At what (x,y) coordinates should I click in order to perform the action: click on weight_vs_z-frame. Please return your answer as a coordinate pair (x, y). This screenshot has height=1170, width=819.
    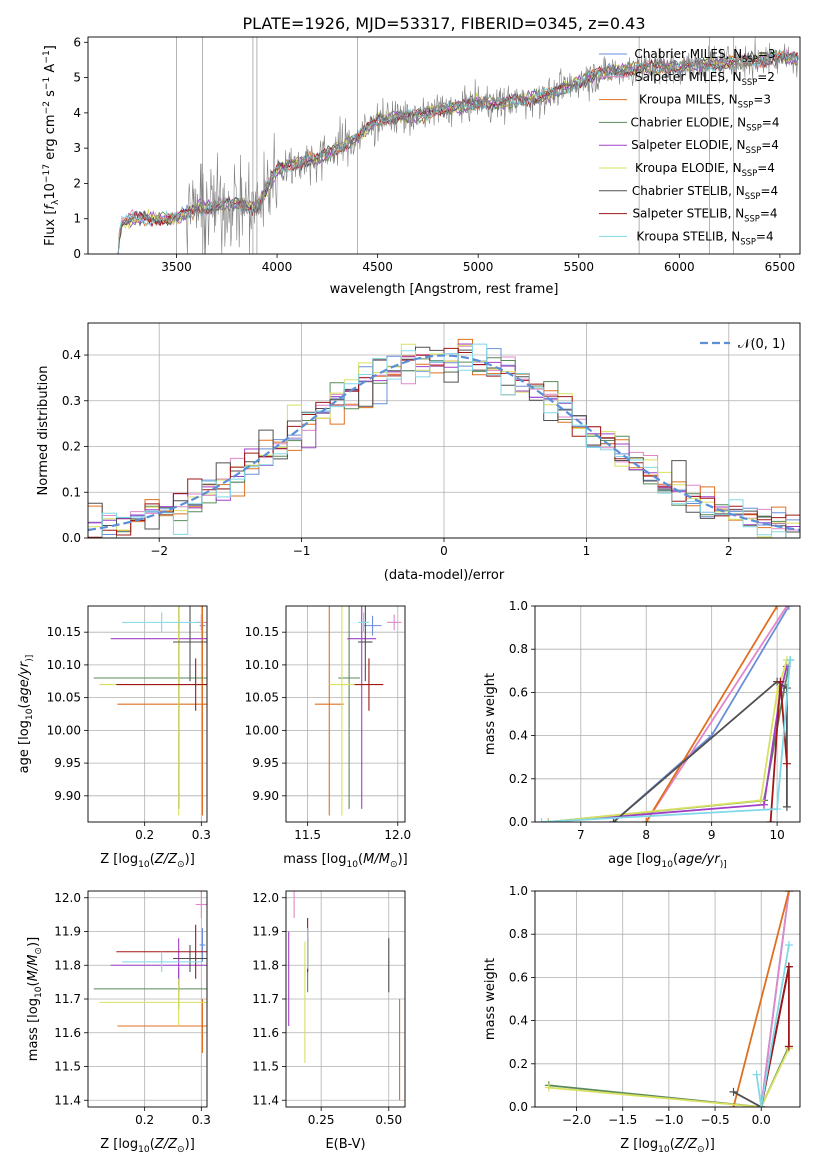
    Looking at the image, I should click on (667, 999).